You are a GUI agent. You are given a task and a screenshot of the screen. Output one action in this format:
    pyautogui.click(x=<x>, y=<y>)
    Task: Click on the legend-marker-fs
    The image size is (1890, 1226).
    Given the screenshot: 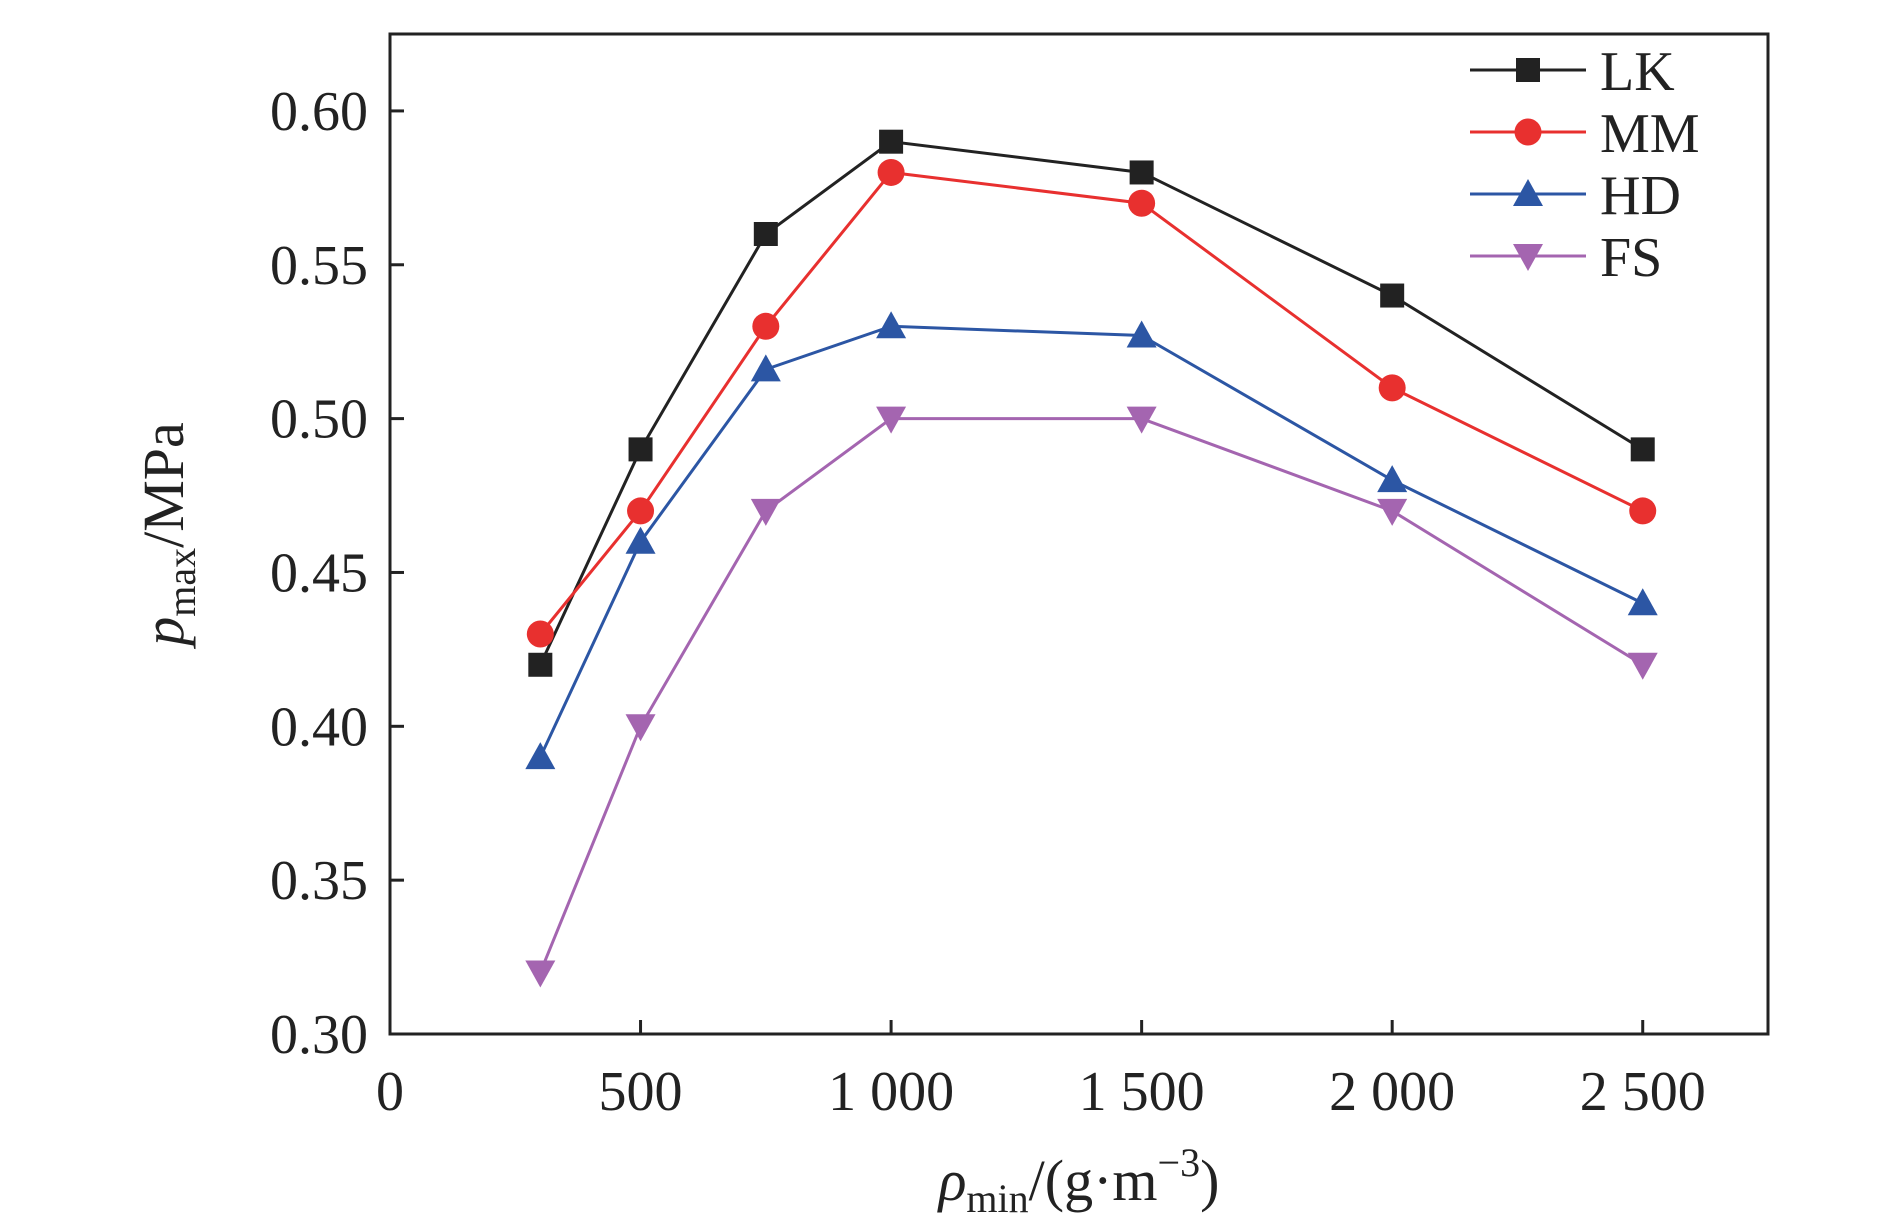 What is the action you would take?
    pyautogui.click(x=1528, y=257)
    